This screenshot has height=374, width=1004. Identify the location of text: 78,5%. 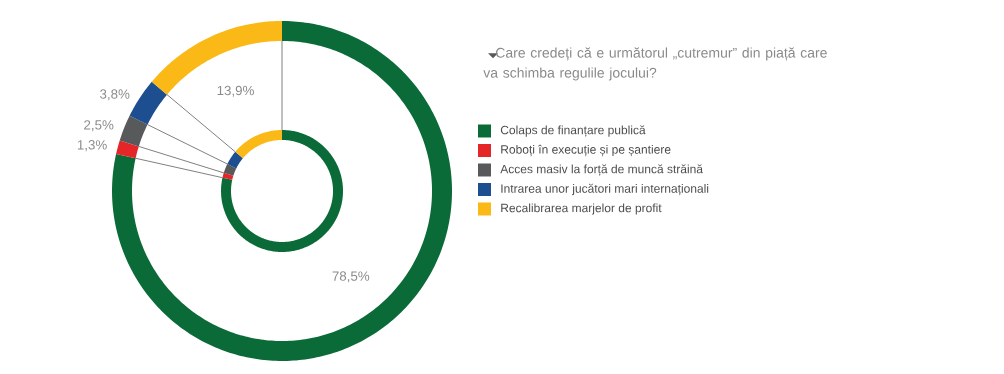
(351, 277).